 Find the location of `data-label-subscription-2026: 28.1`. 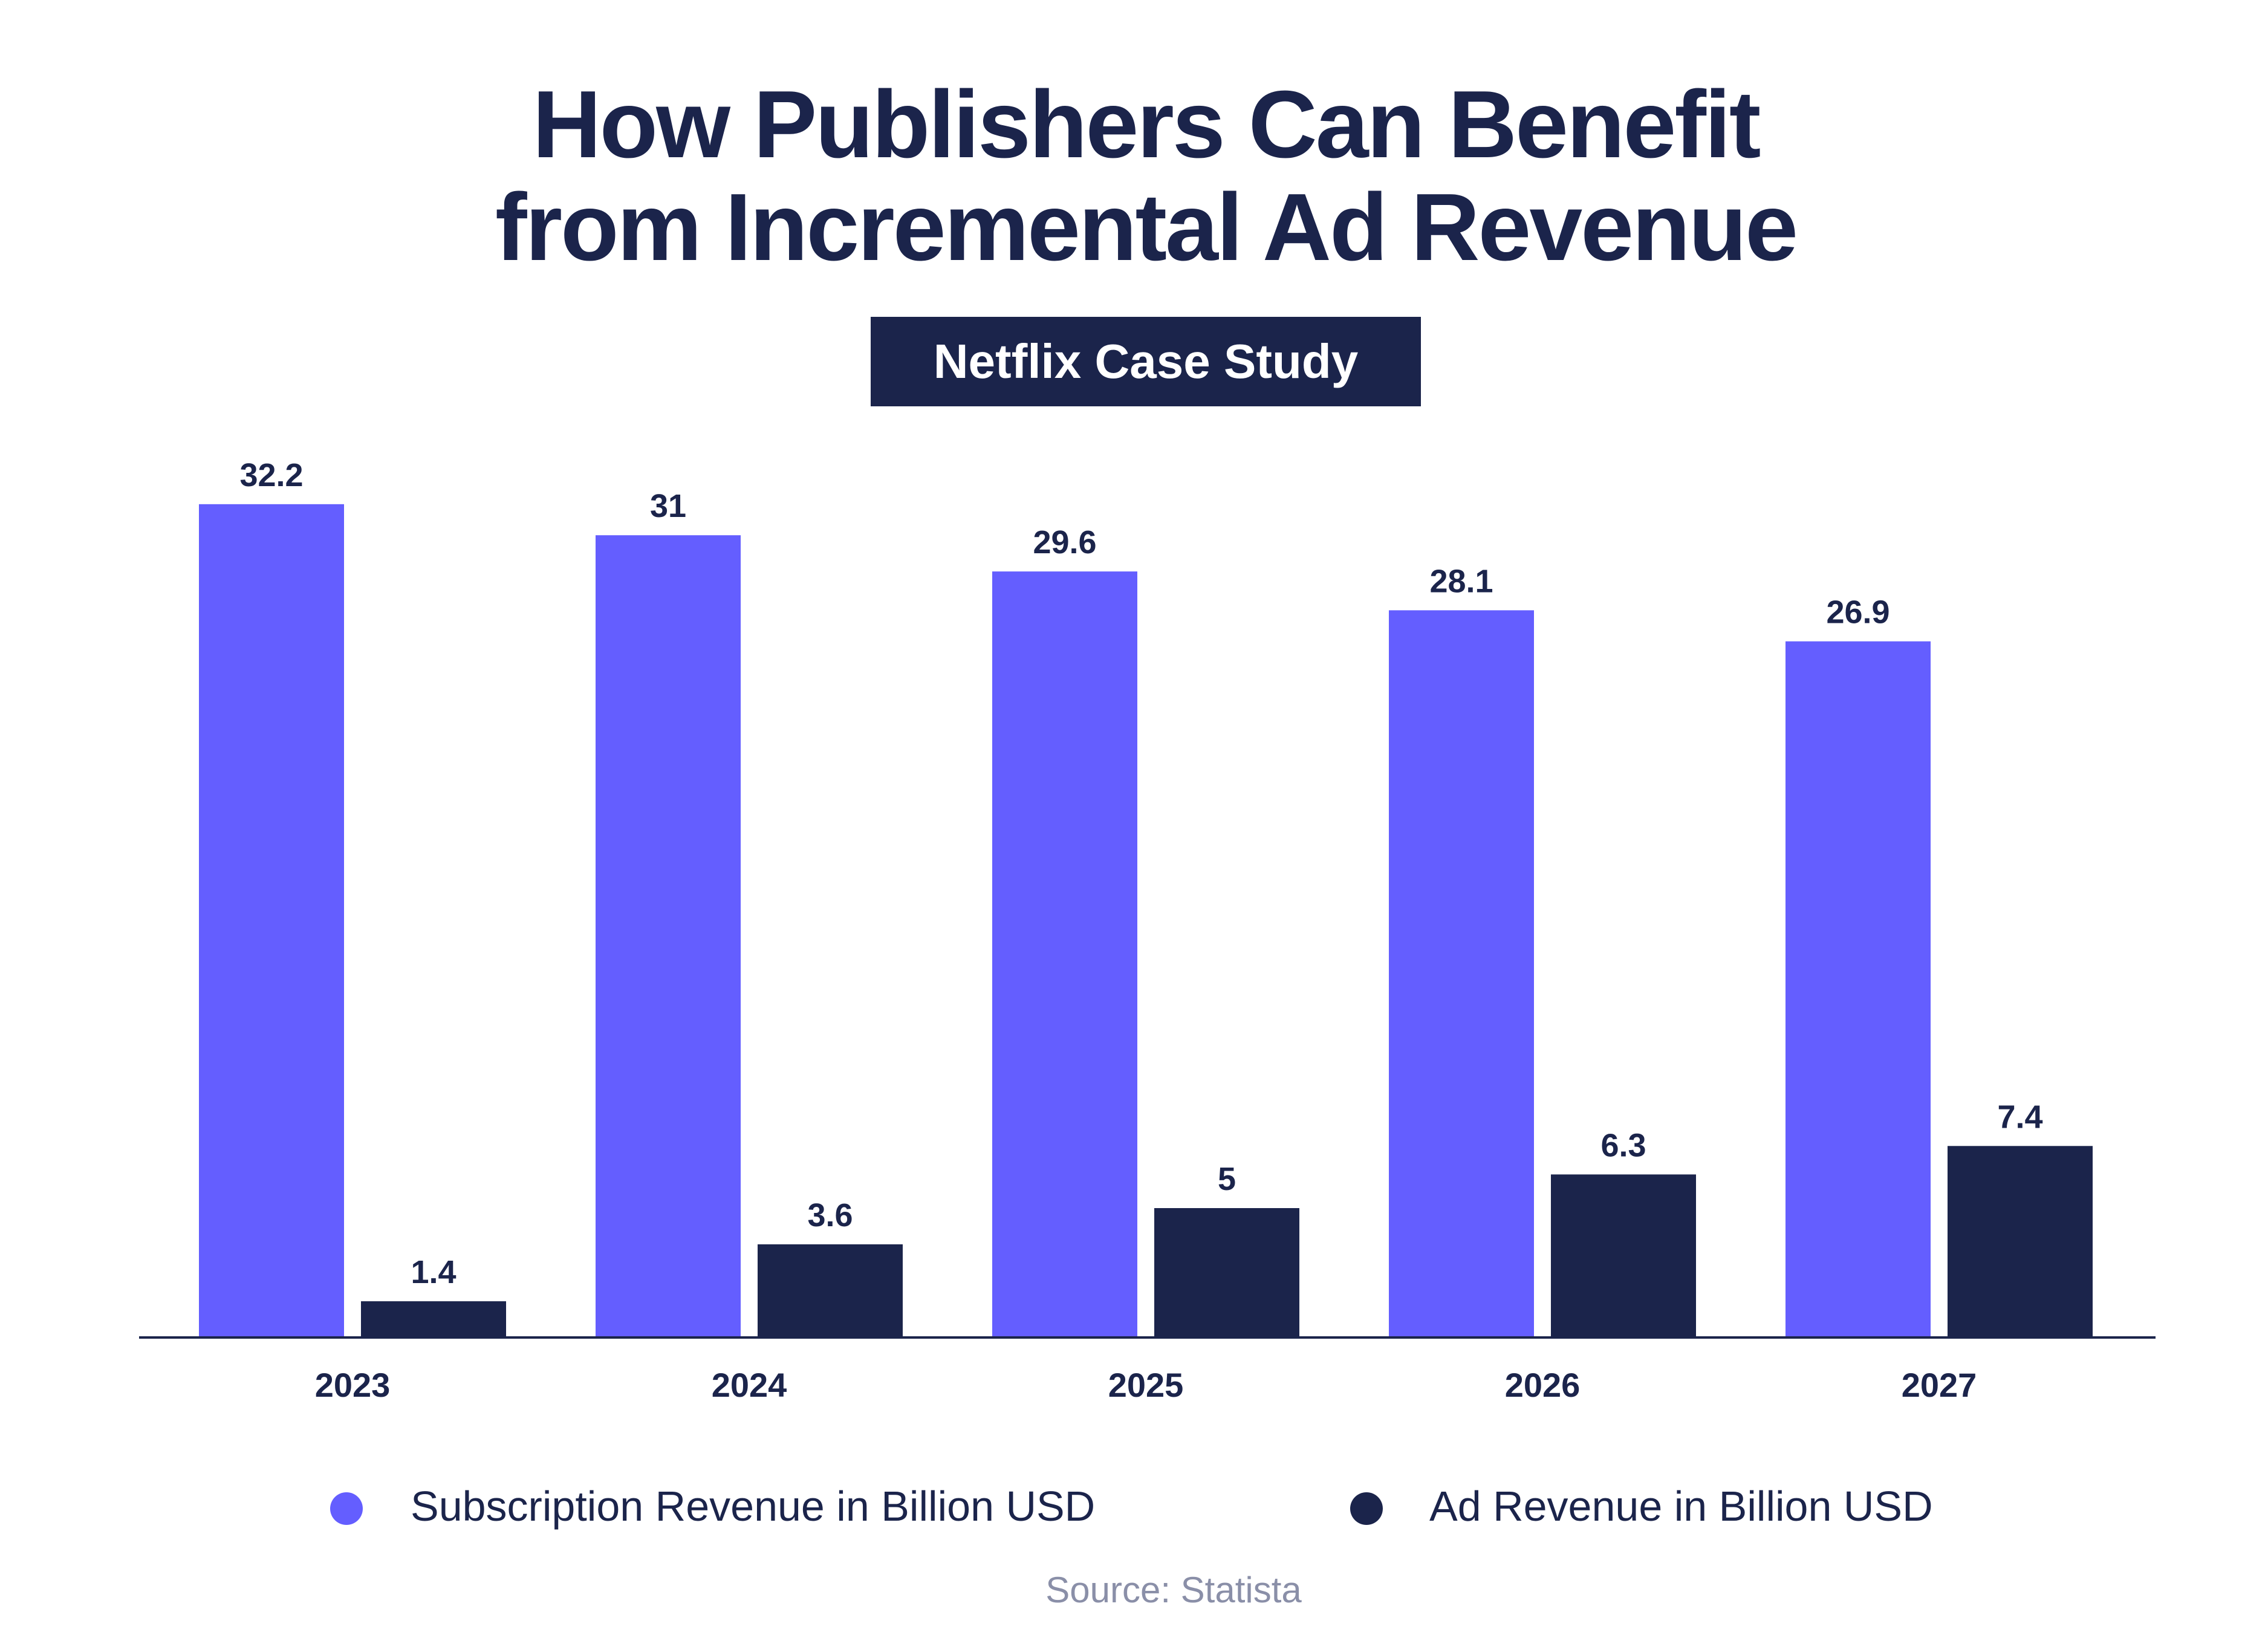

data-label-subscription-2026: 28.1 is located at coordinates (1461, 581).